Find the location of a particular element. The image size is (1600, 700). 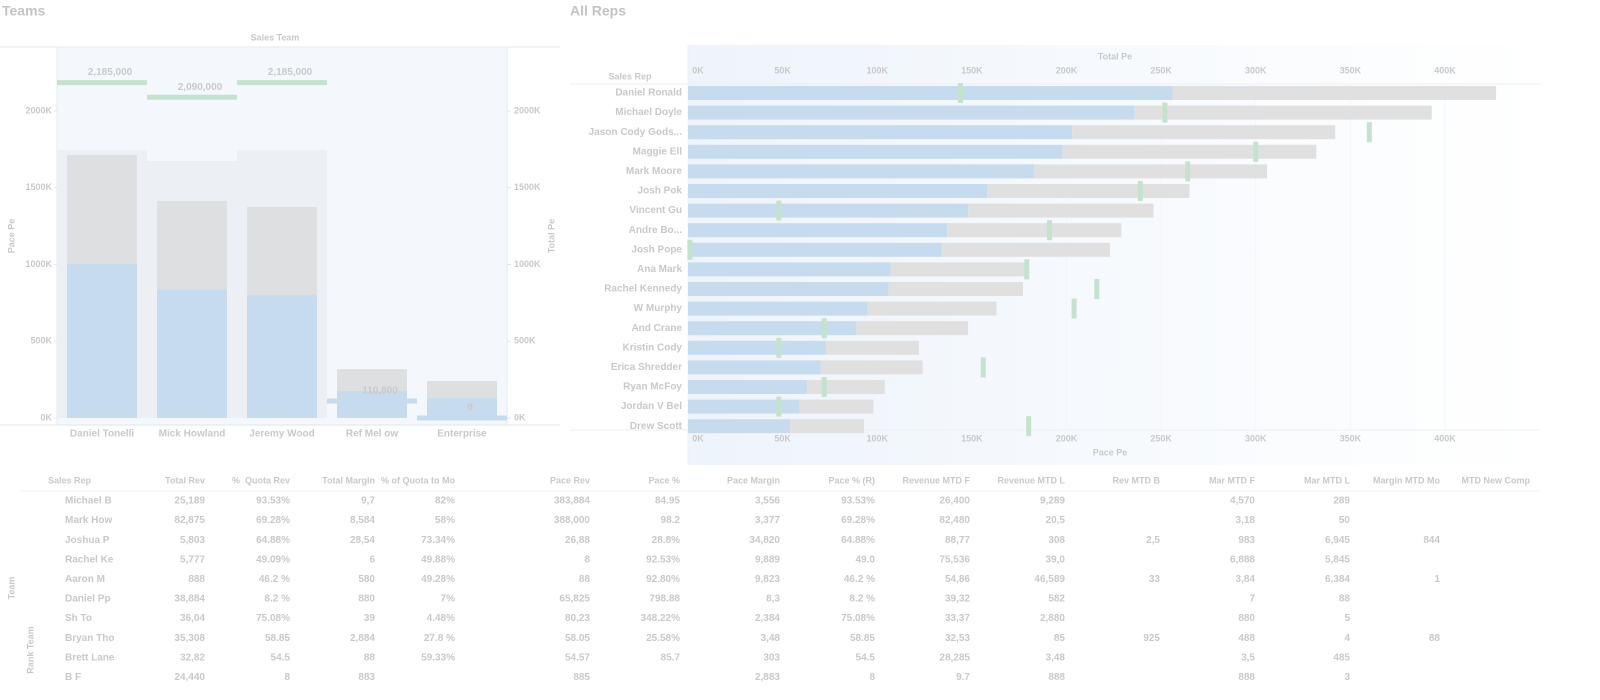

table-cell: 485 is located at coordinates (1341, 657).